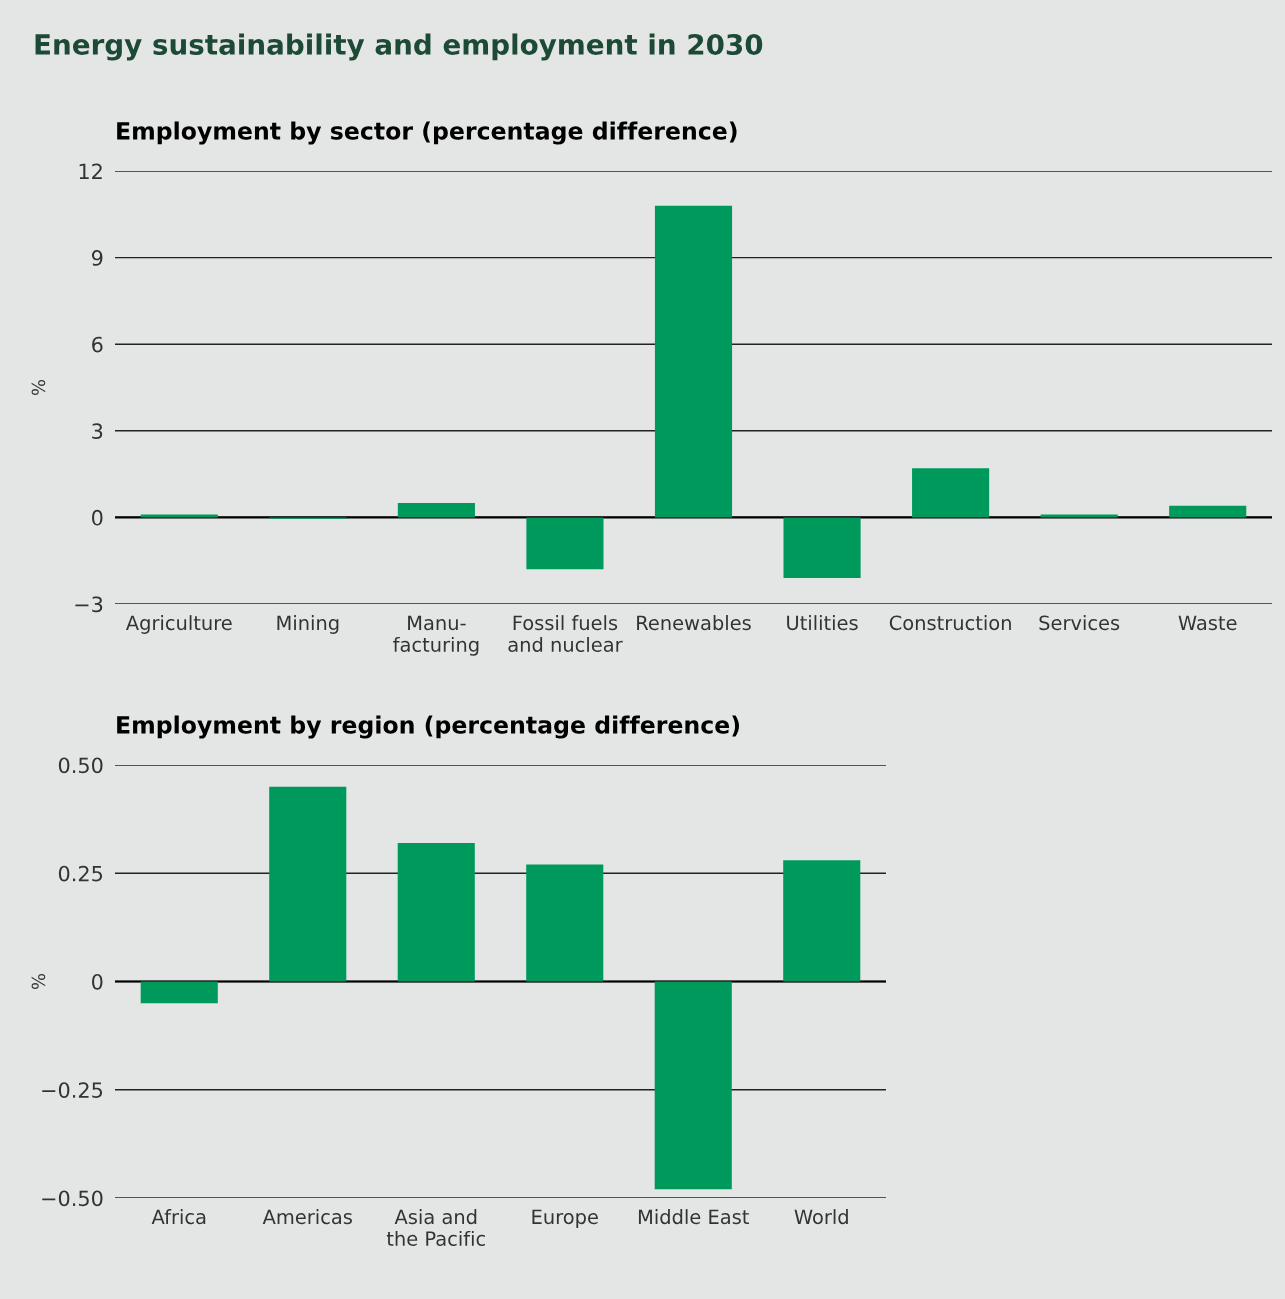  What do you see at coordinates (90, 171) in the screenshot?
I see `y-tick-label: 12` at bounding box center [90, 171].